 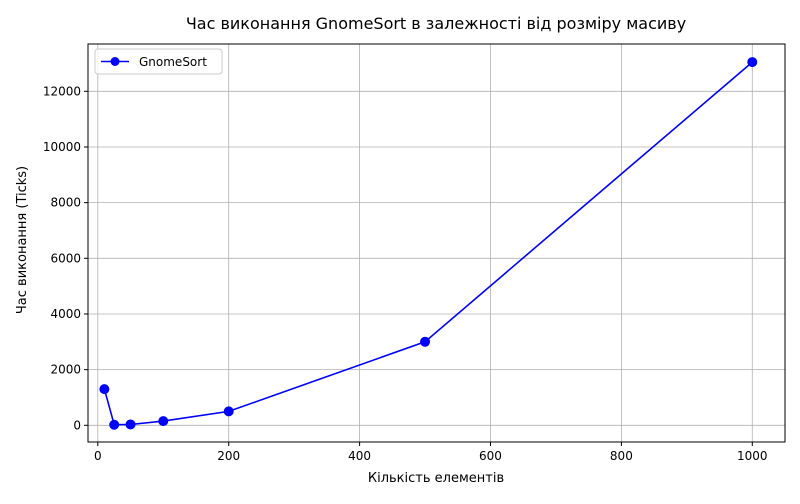 What do you see at coordinates (228, 456) in the screenshot?
I see `x-tick-label: 200` at bounding box center [228, 456].